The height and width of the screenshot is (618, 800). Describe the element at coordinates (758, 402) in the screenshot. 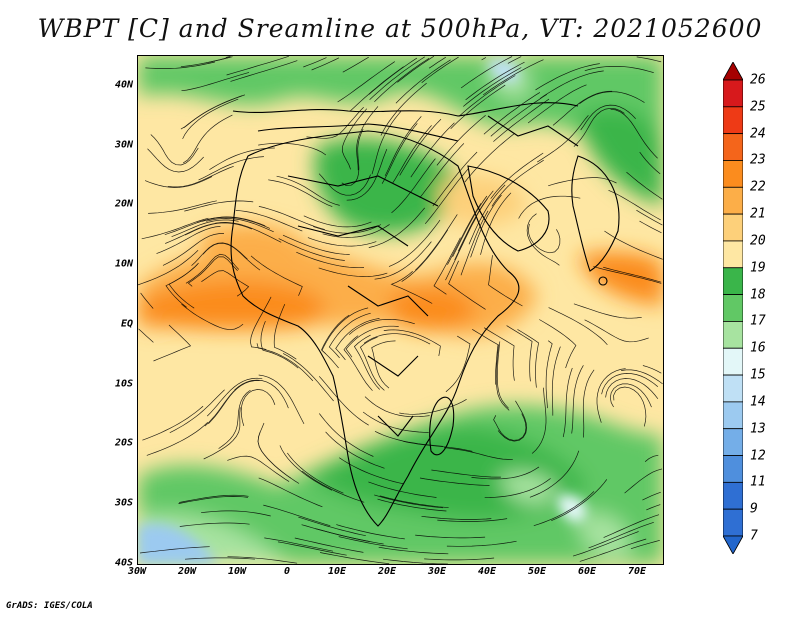

I see `colorbar-label: 14` at that location.